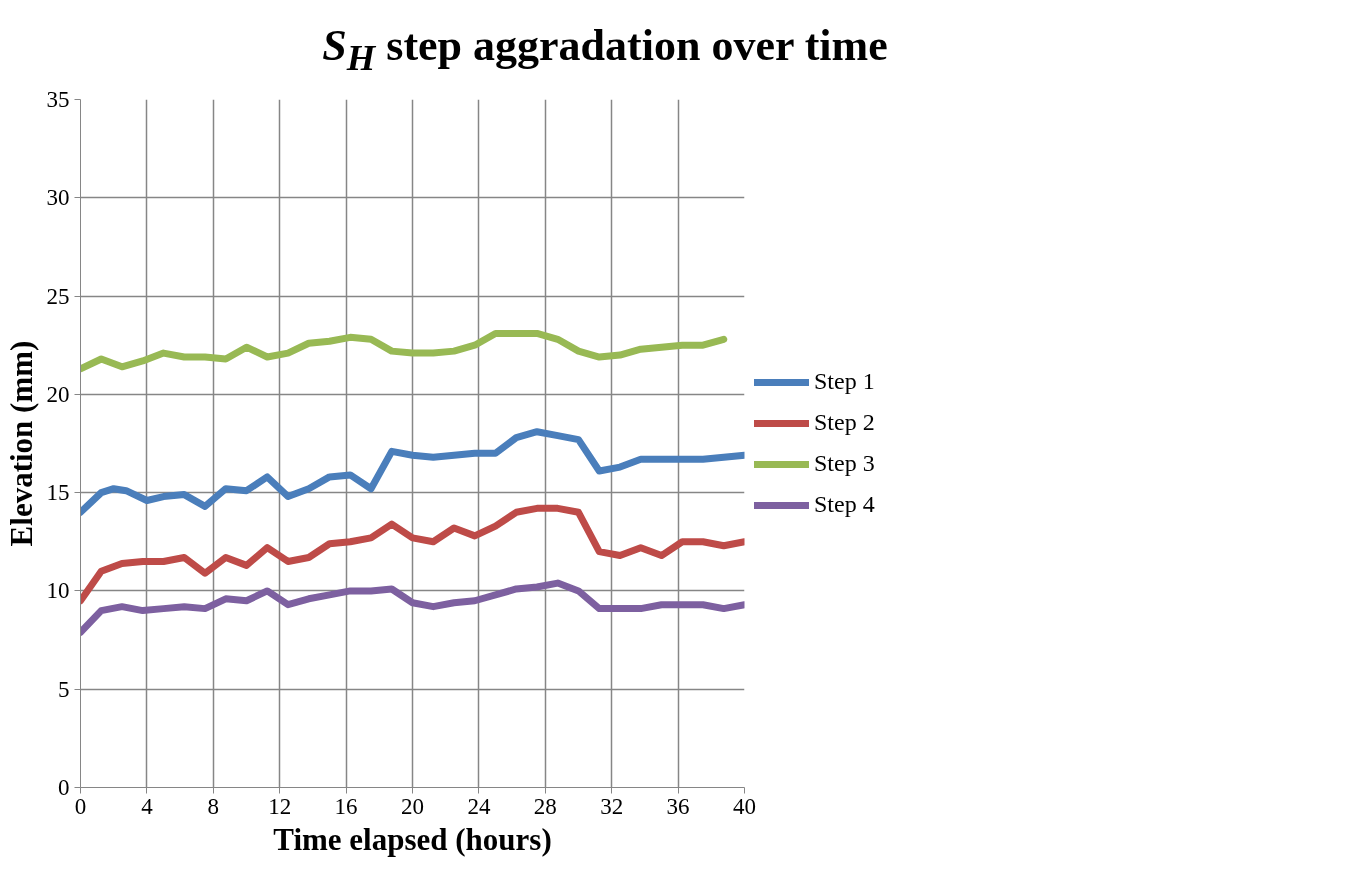  Describe the element at coordinates (21, 443) in the screenshot. I see `y-axis-title: Elevation (mm)` at that location.